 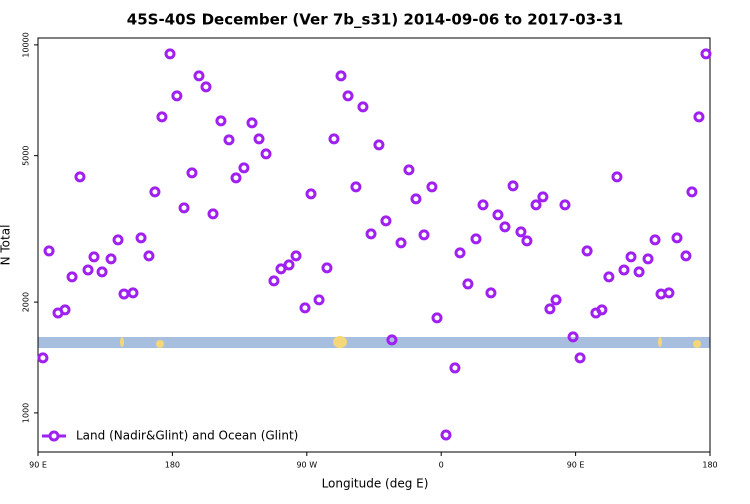 What do you see at coordinates (306, 465) in the screenshot?
I see `x-tick-label: 90 W` at bounding box center [306, 465].